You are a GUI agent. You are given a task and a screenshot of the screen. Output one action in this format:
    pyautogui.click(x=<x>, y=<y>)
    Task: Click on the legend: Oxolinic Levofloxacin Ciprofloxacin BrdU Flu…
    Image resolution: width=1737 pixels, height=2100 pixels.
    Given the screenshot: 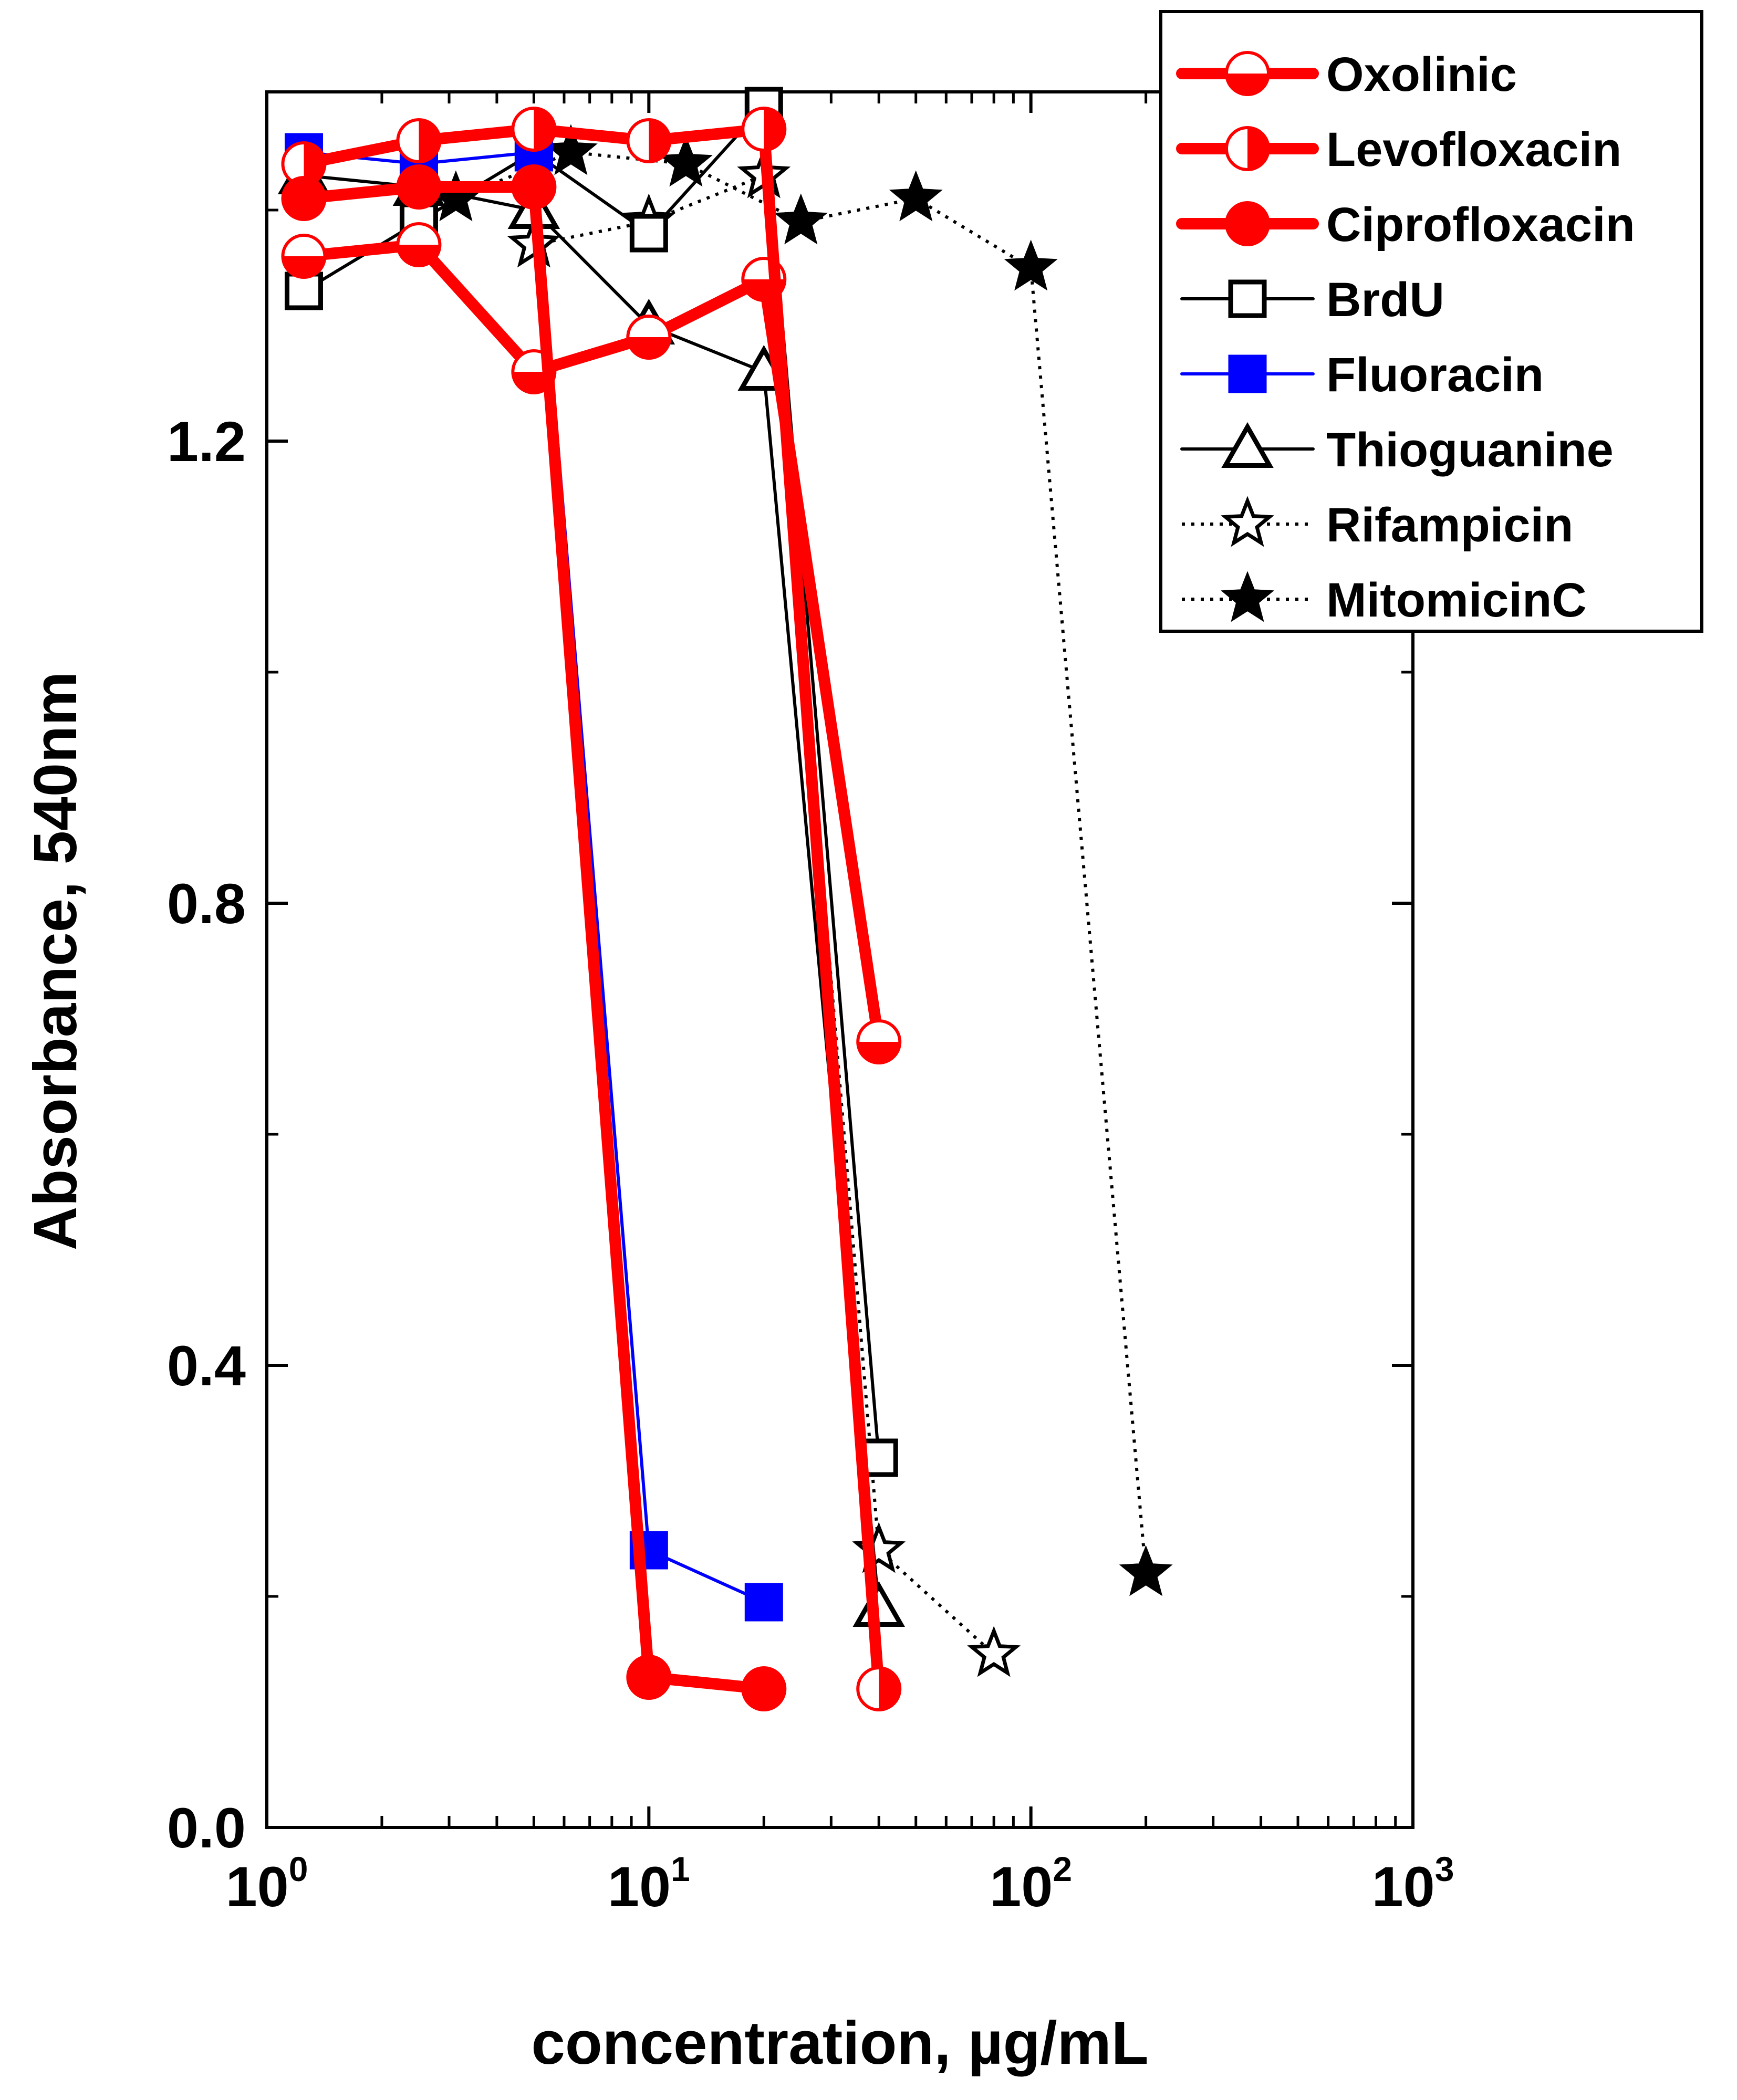 What is the action you would take?
    pyautogui.click(x=1431, y=321)
    